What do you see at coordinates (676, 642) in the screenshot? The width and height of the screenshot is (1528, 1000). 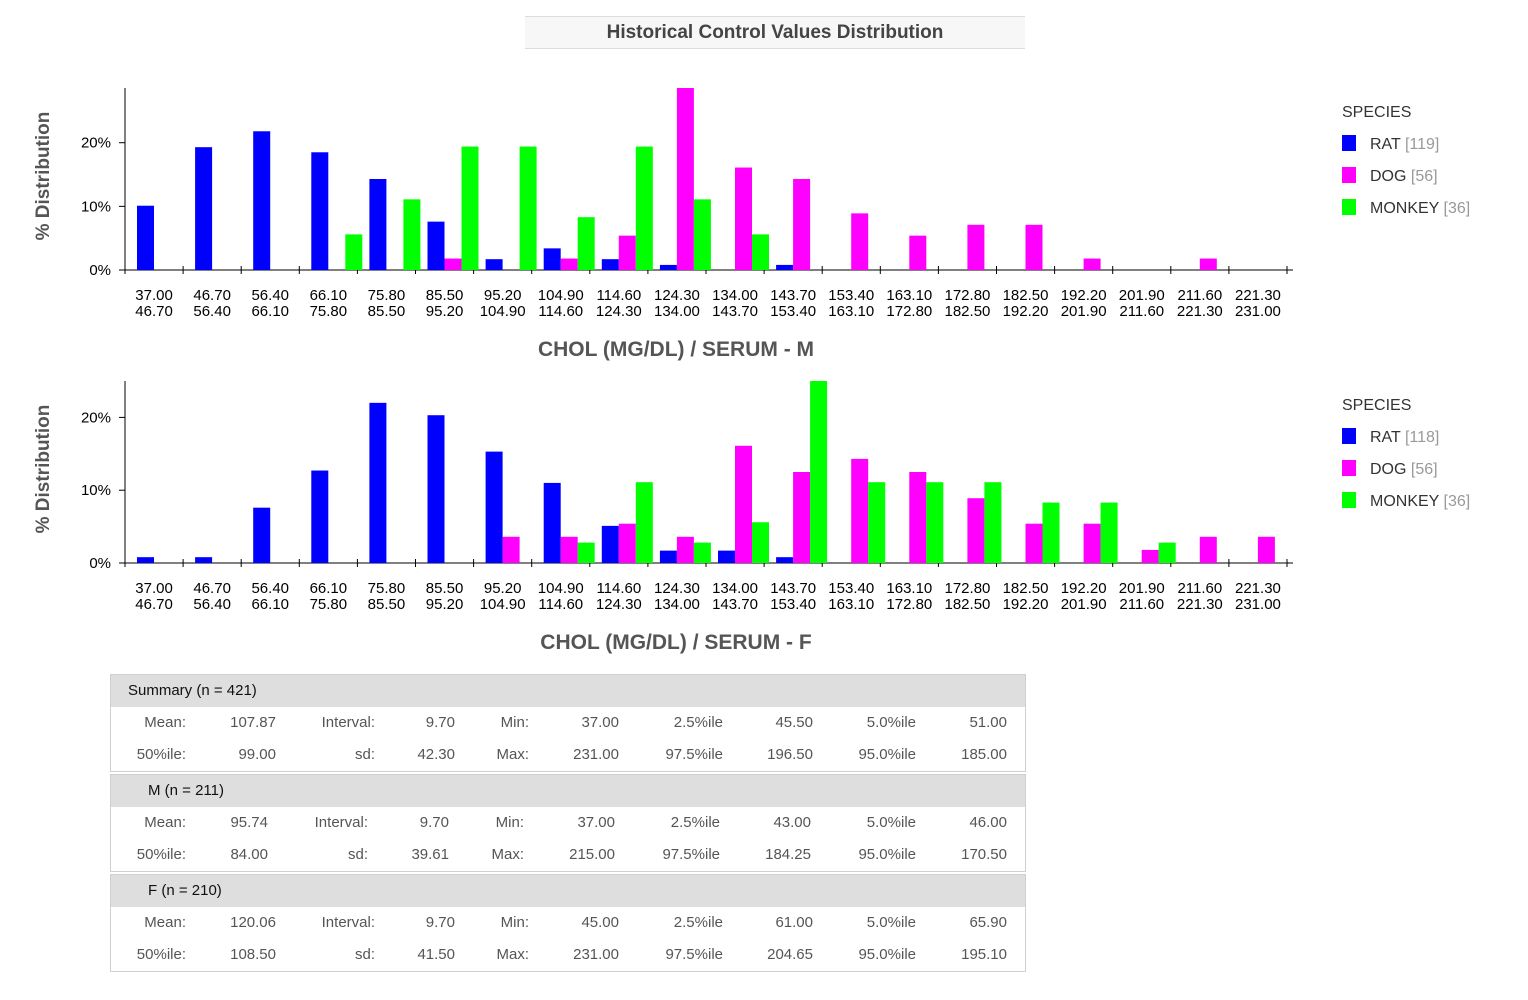 I see `x-axis-title: CHOL (MG/DL) / SERUM - F` at bounding box center [676, 642].